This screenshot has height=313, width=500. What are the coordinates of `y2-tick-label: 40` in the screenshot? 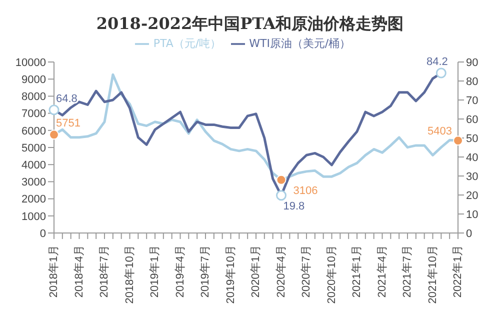 It's located at (472, 158).